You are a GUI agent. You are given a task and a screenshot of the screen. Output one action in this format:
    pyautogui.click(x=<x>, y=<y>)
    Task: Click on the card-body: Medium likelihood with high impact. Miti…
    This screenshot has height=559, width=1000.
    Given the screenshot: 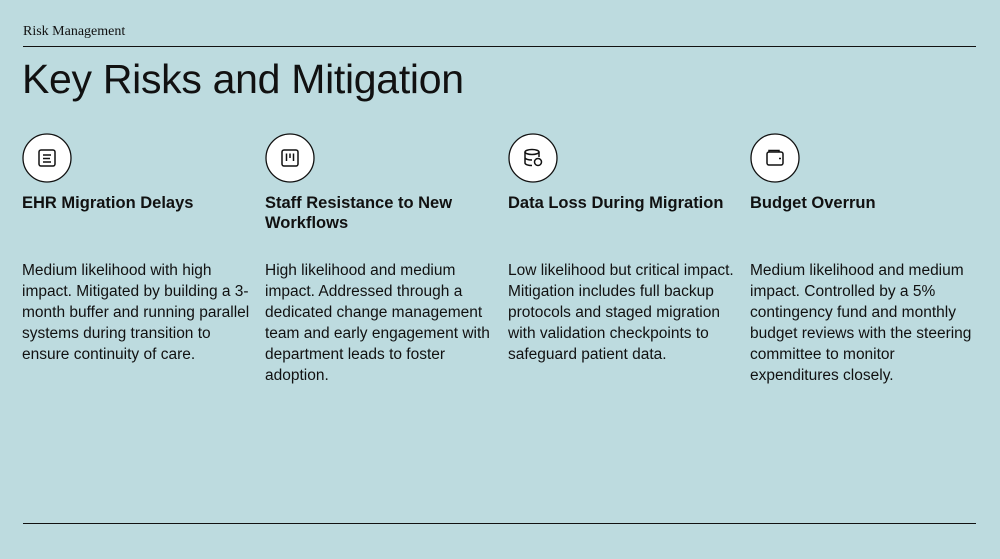 What is the action you would take?
    pyautogui.click(x=136, y=312)
    